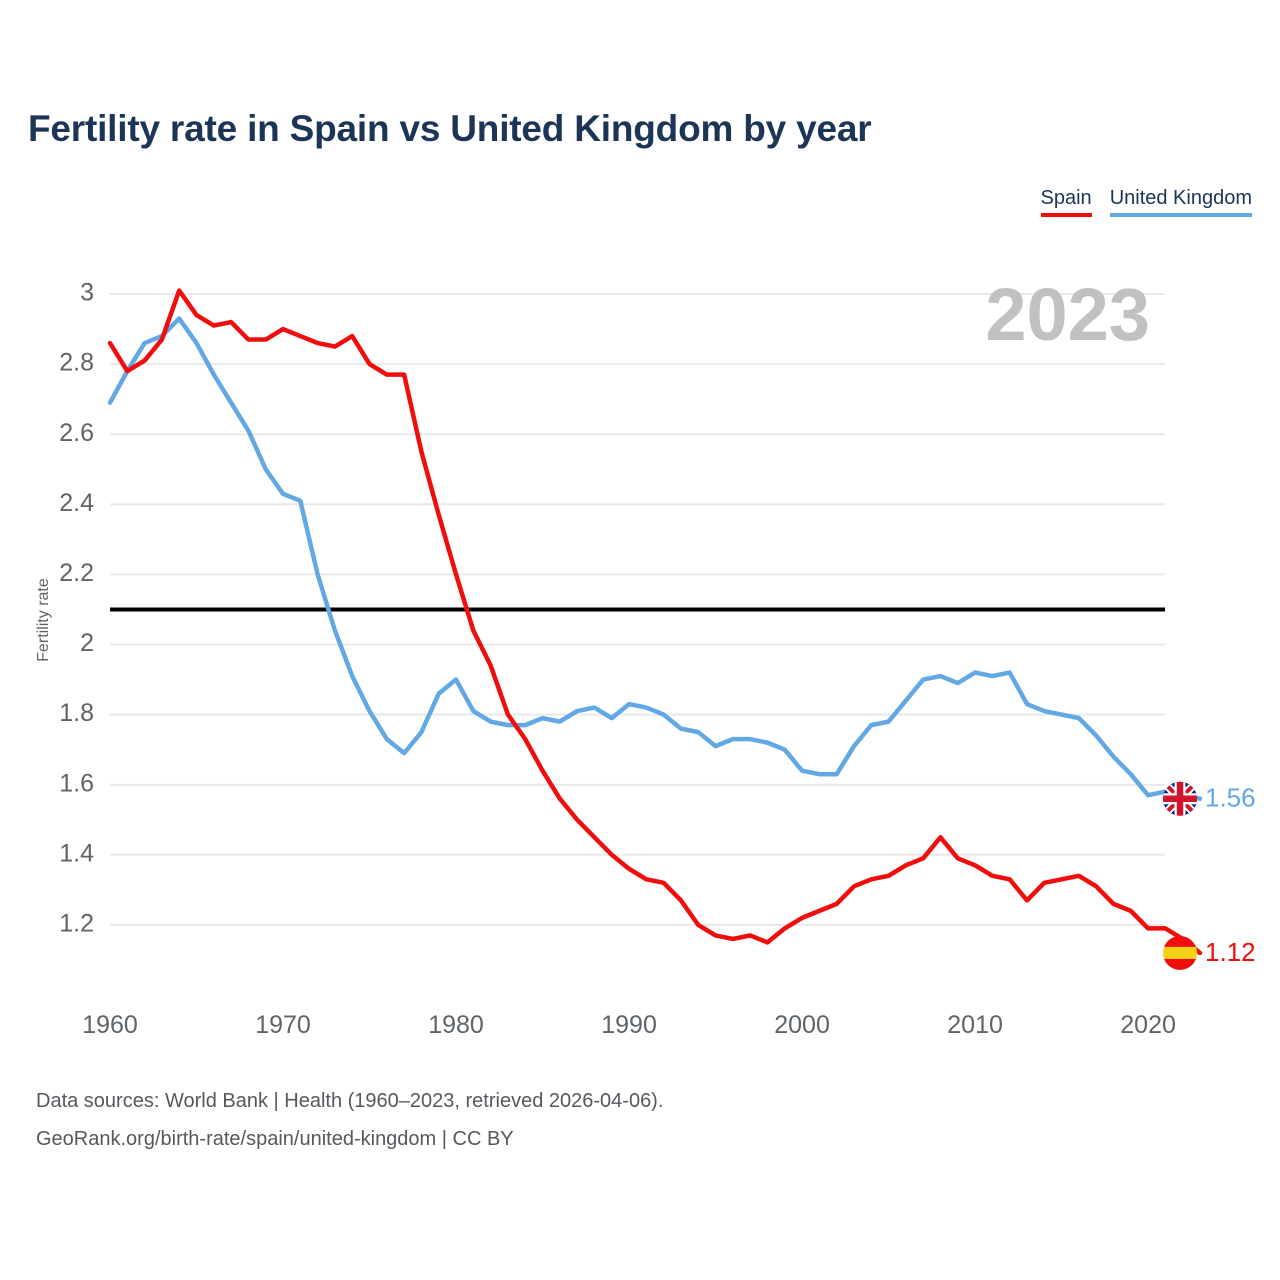 The width and height of the screenshot is (1280, 1280). Describe the element at coordinates (1230, 798) in the screenshot. I see `end-label-united-kingdom: 1.56` at that location.